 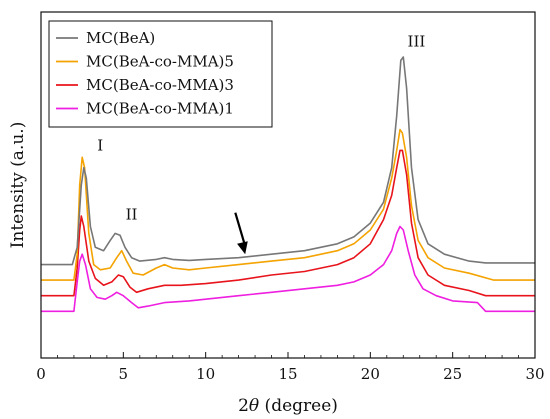 What do you see at coordinates (298, 406) in the screenshot?
I see `x-axis-title-suffix: (degree)` at bounding box center [298, 406].